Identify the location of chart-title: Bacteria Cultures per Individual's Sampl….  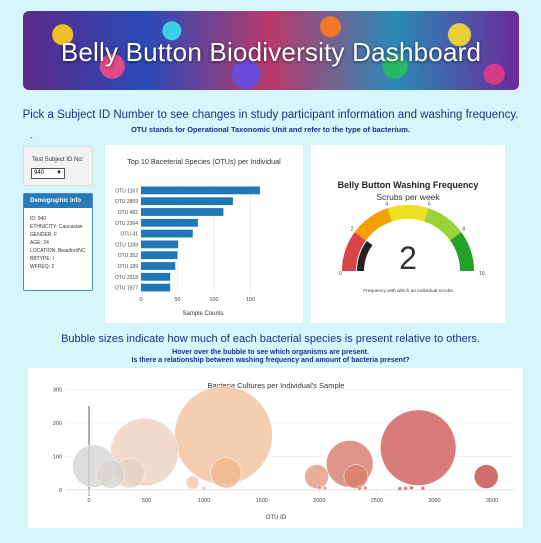
(276, 385).